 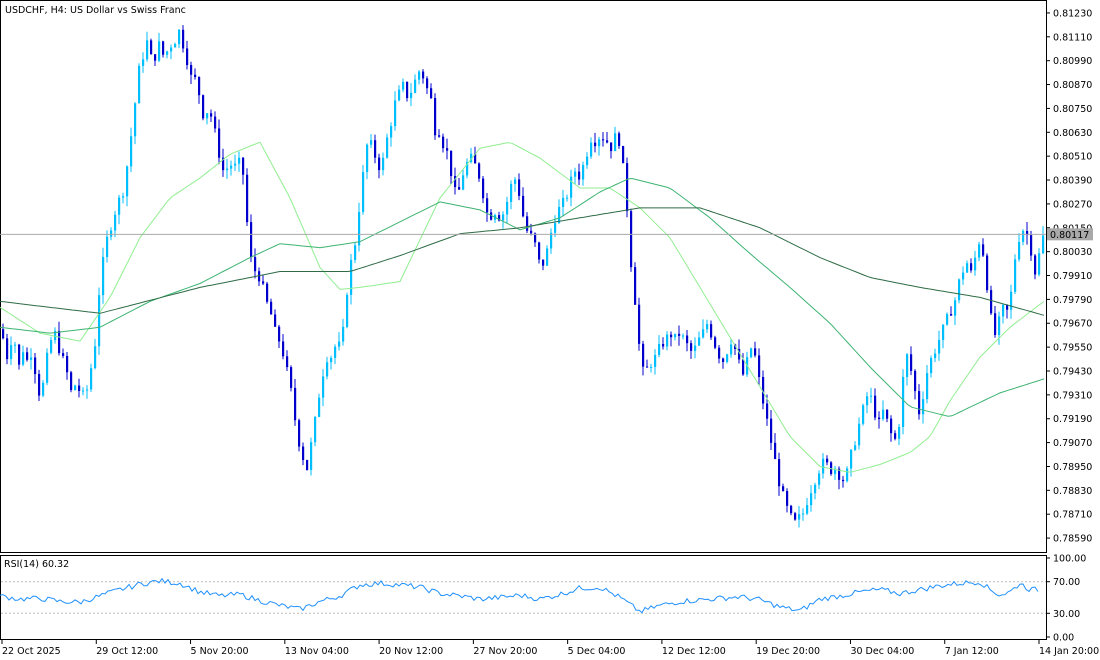 I want to click on rsi-axis: 100.00 70.00 30.00 0.00, so click(x=1066, y=599).